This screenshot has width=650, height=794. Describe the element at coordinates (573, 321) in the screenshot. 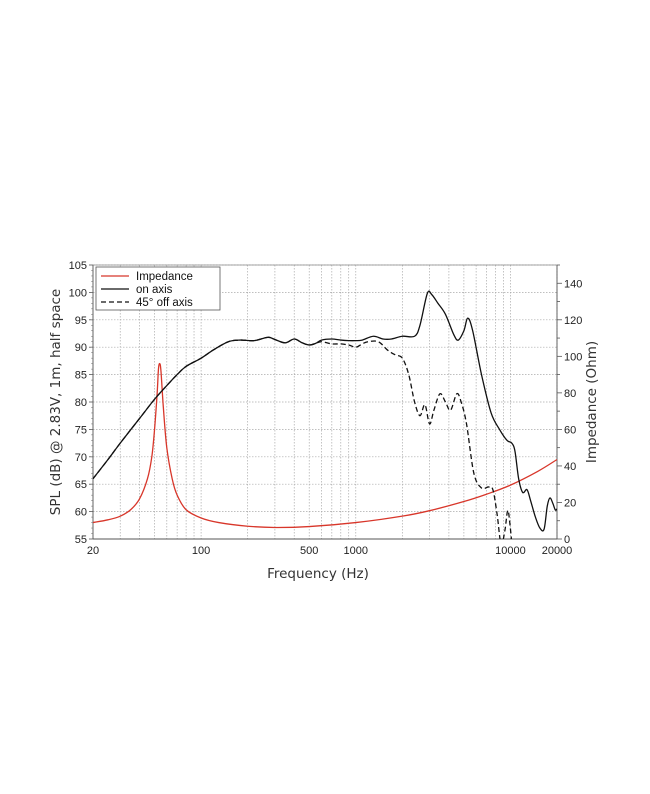

I see `y2-tick-label: 120` at that location.